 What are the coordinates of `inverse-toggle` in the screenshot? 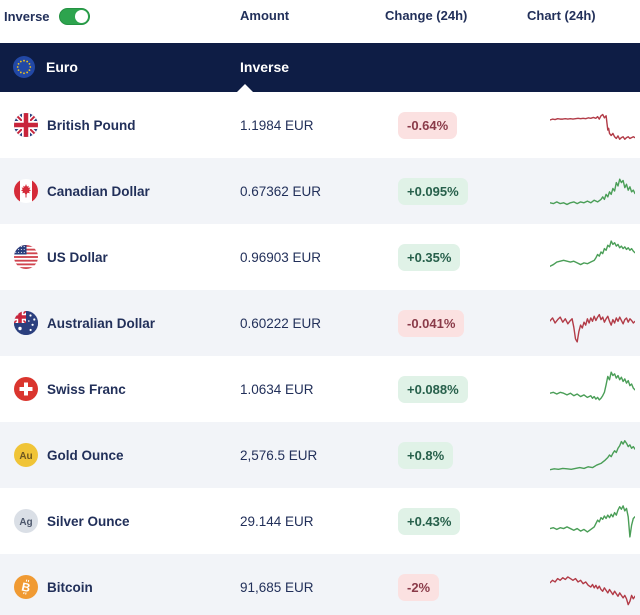 It's located at (74, 16).